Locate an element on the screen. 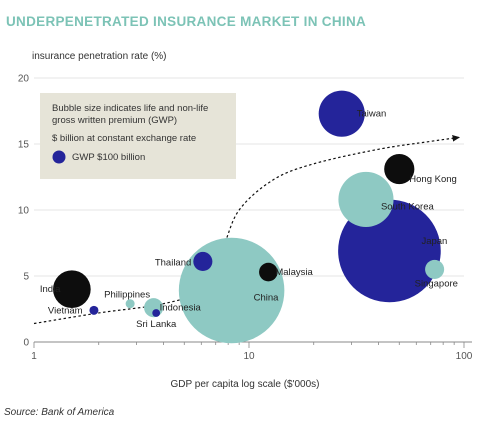  label-india: India is located at coordinates (50, 289).